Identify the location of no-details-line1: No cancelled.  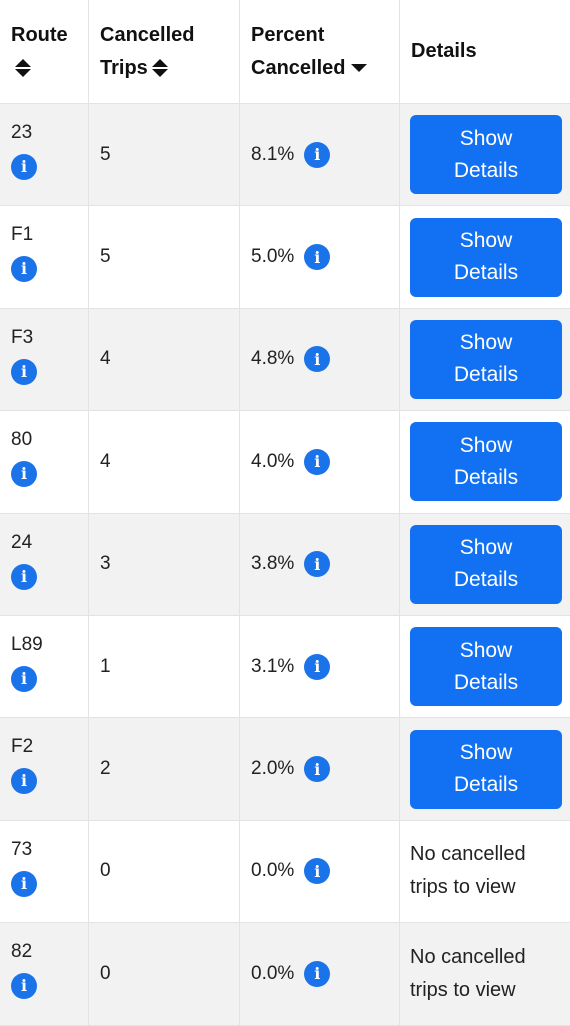
(468, 956).